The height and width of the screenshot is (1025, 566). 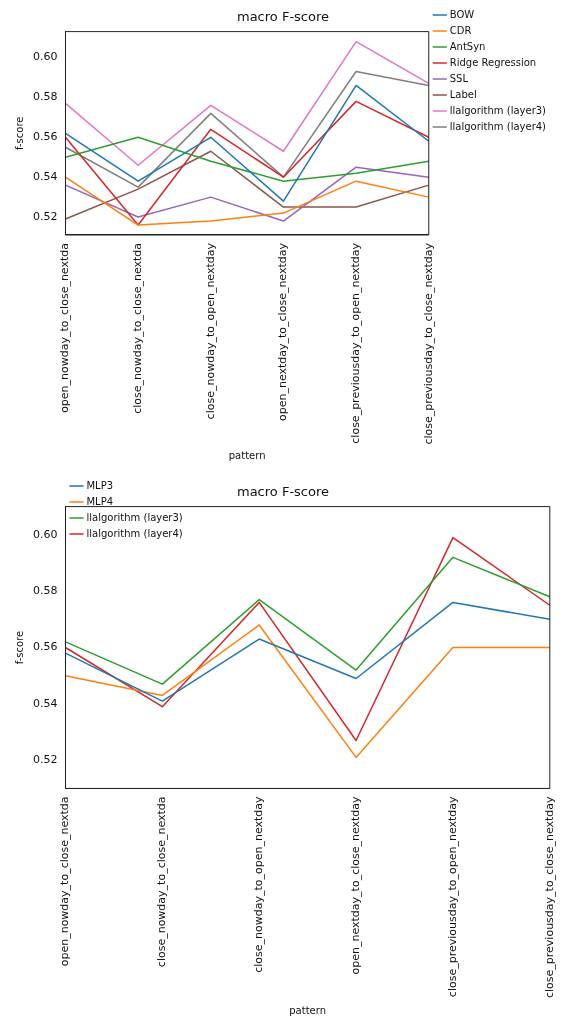 I want to click on legend-label: AntSyn, so click(x=467, y=46).